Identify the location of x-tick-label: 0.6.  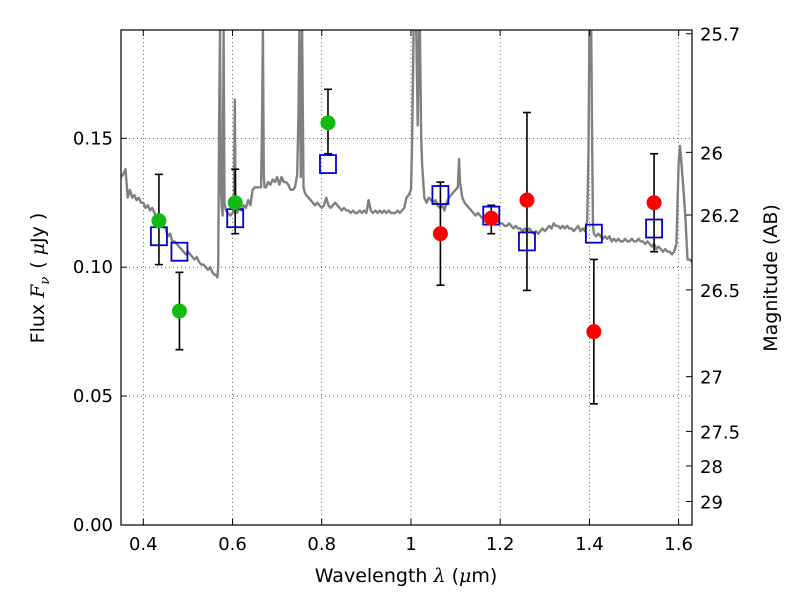
(232, 544).